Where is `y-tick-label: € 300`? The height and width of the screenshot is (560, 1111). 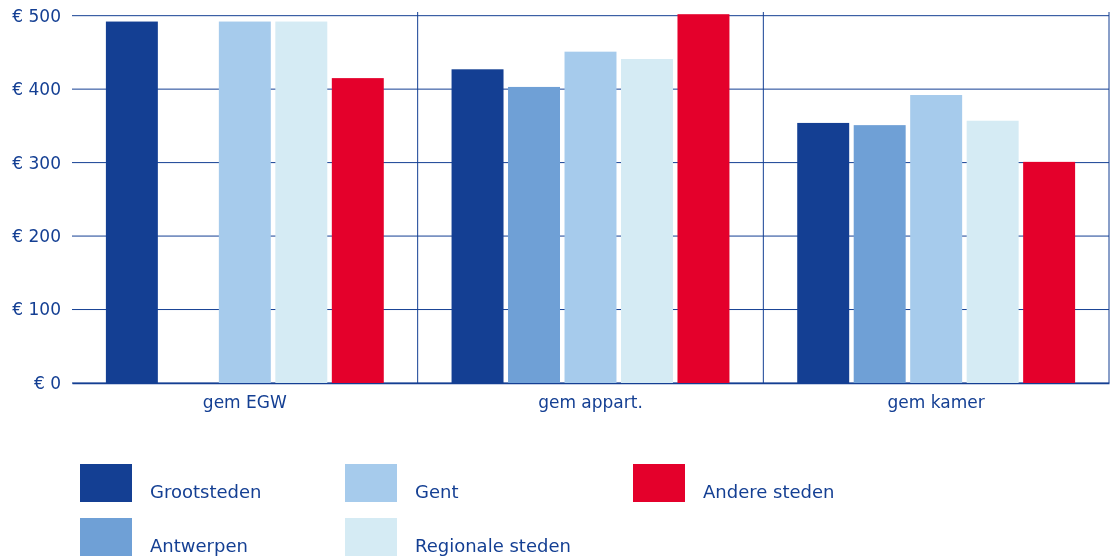 y-tick-label: € 300 is located at coordinates (36, 162).